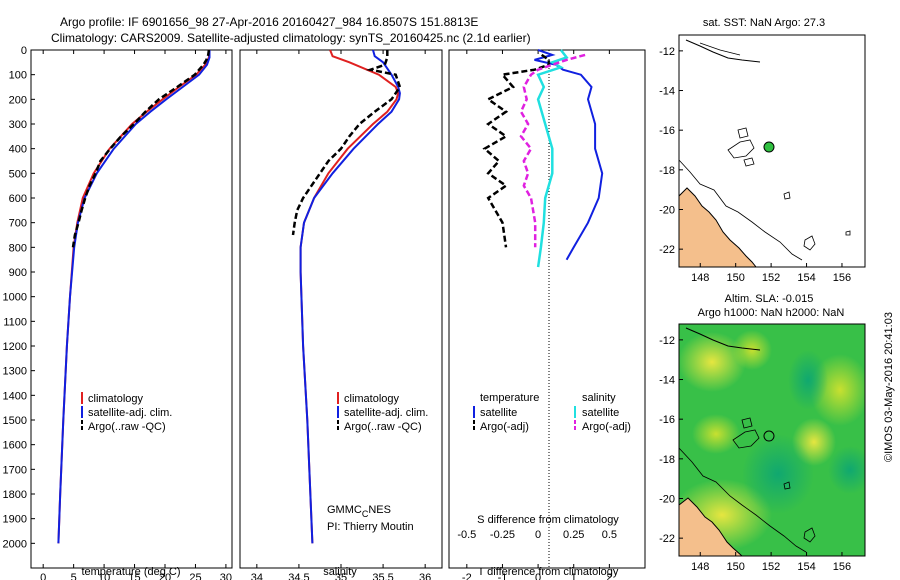 This screenshot has width=900, height=580. I want to click on sla-map-frame, so click(772, 440).